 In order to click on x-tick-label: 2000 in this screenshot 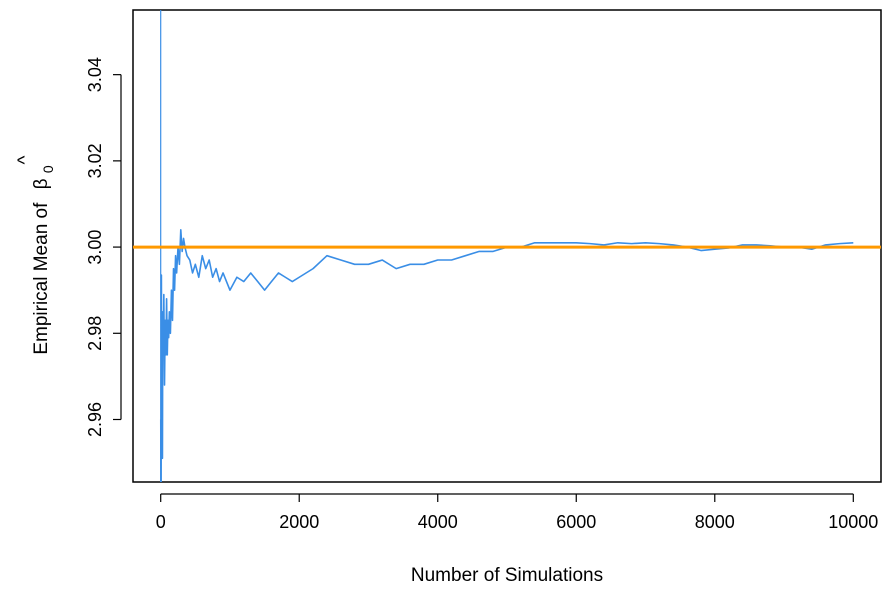, I will do `click(299, 522)`.